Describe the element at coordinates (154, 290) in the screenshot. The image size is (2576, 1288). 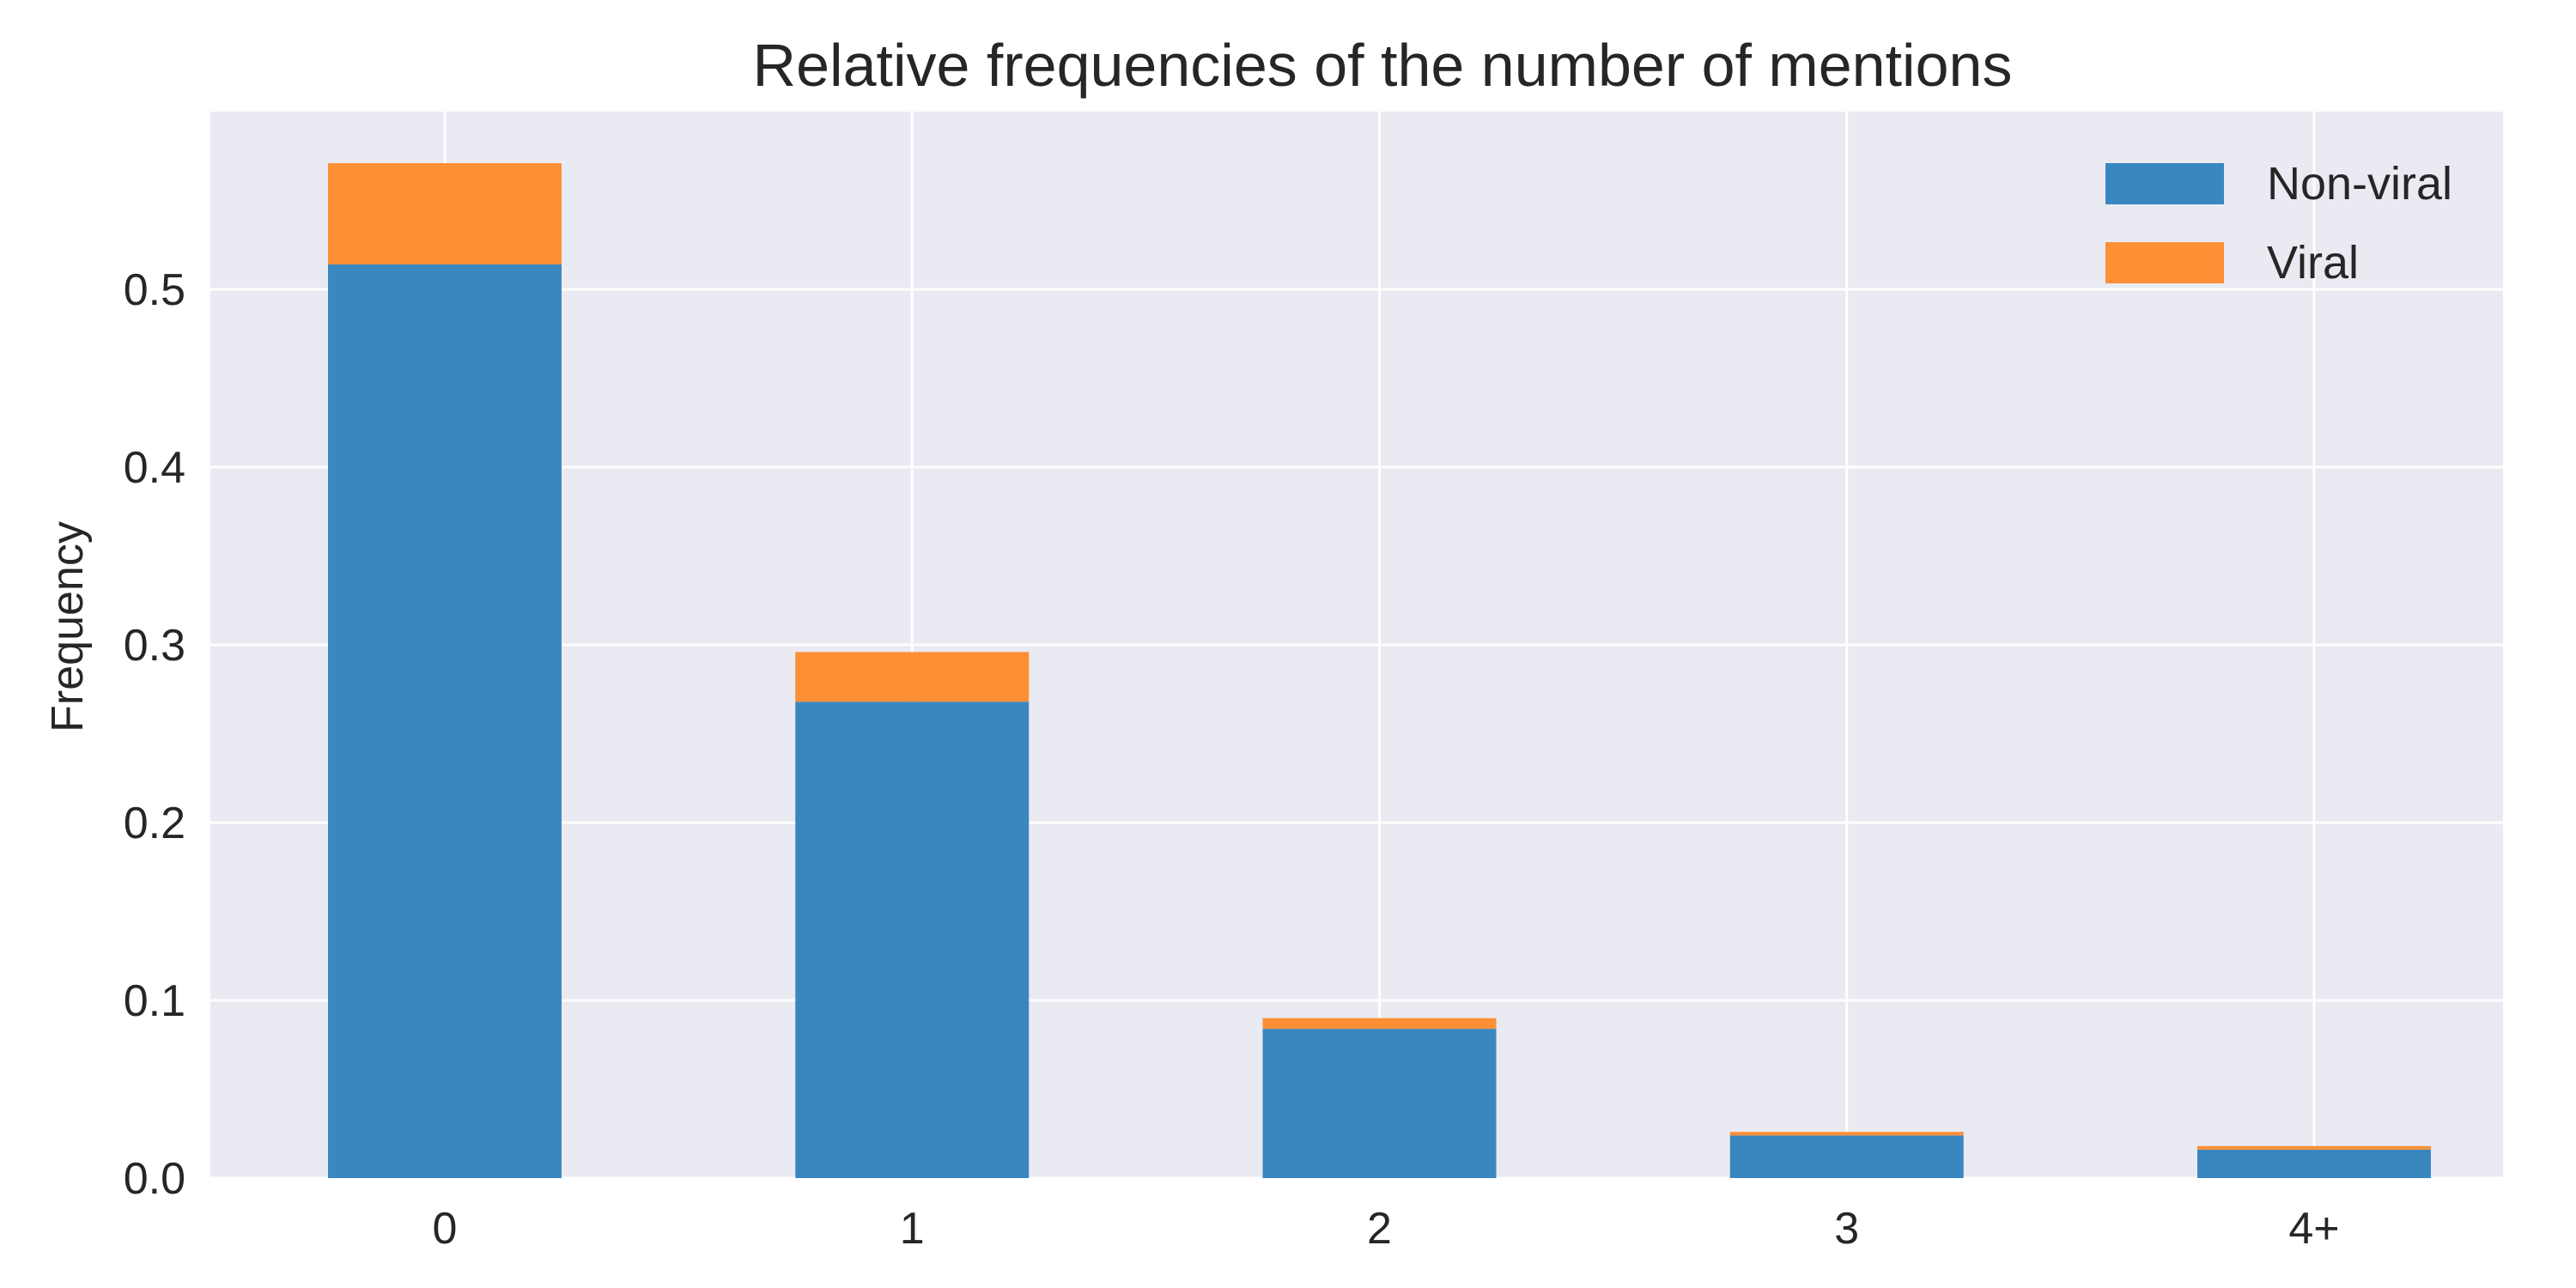
I see `y-tick-label: 0.5` at that location.